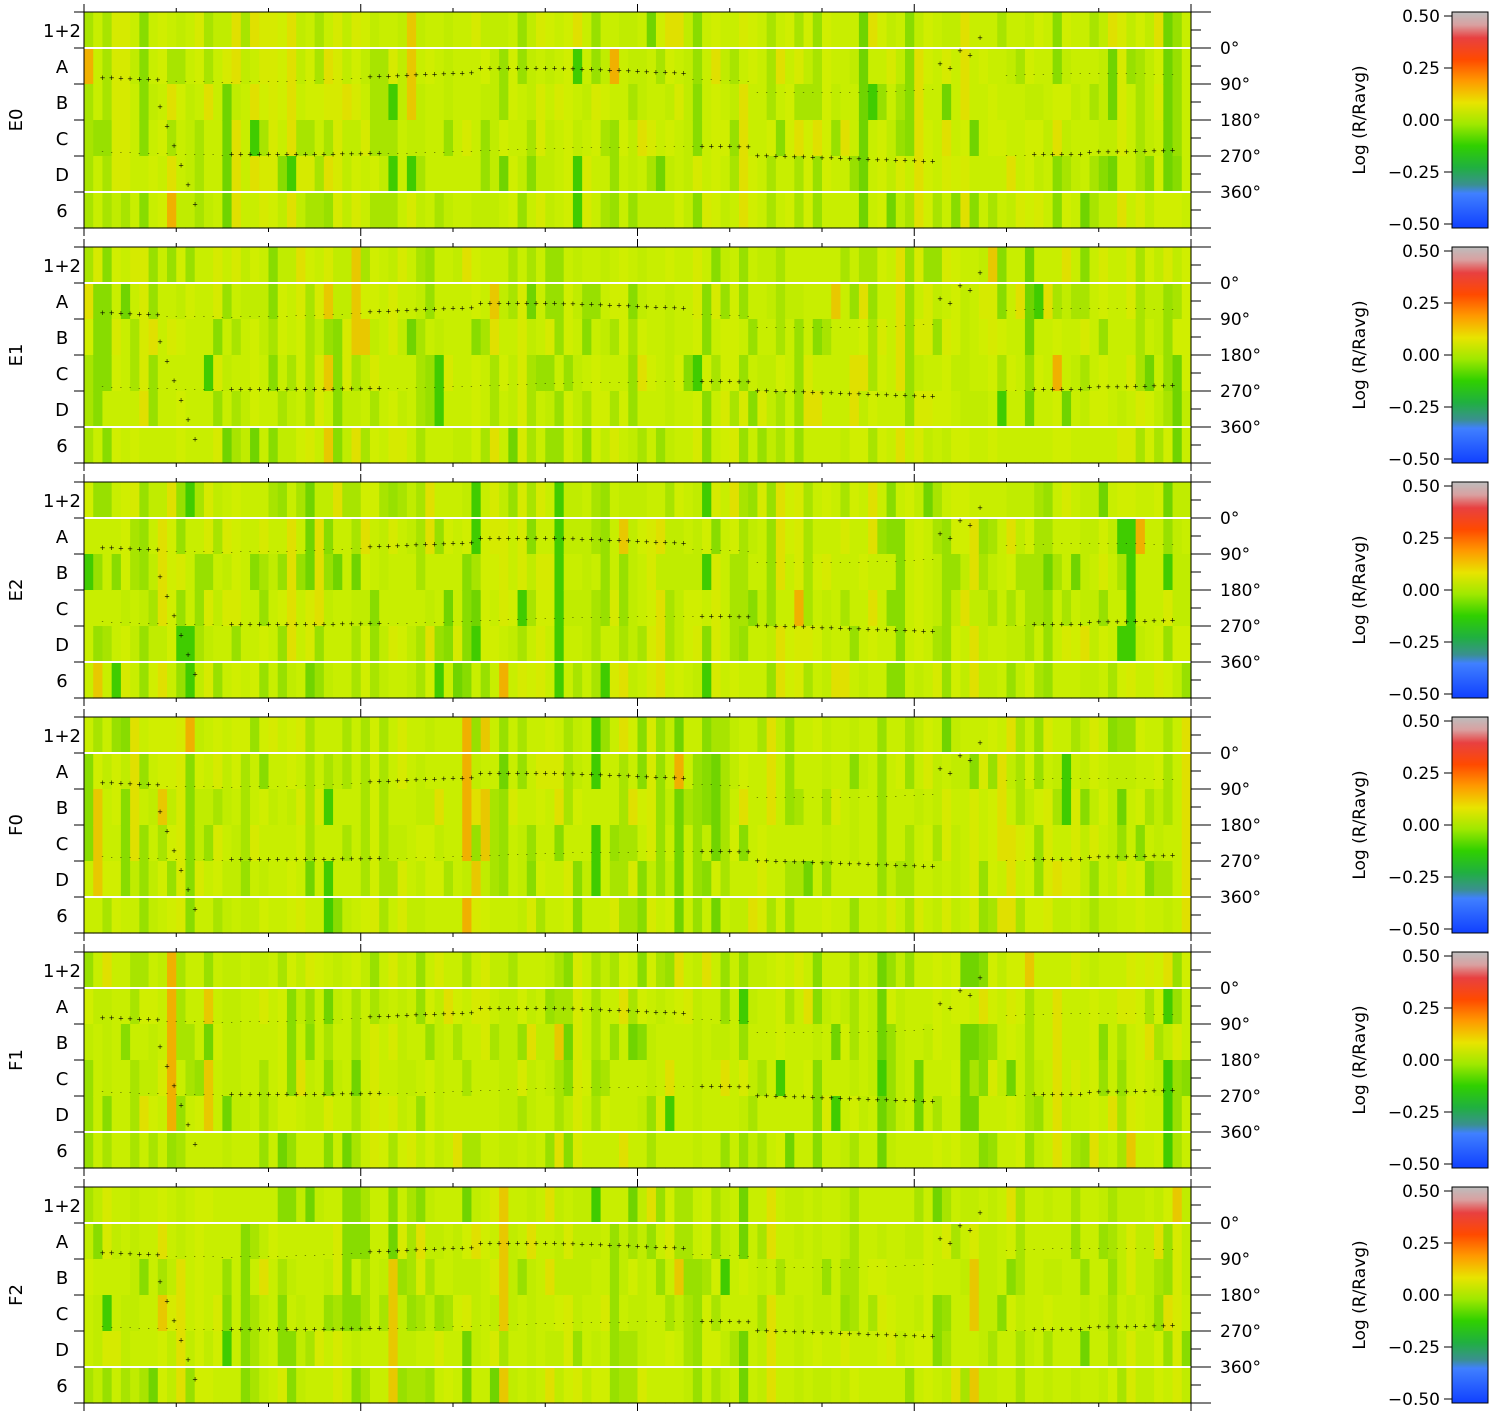 The width and height of the screenshot is (1494, 1416). Describe the element at coordinates (1421, 722) in the screenshot. I see `colorbar-tick-label: 0.50` at that location.